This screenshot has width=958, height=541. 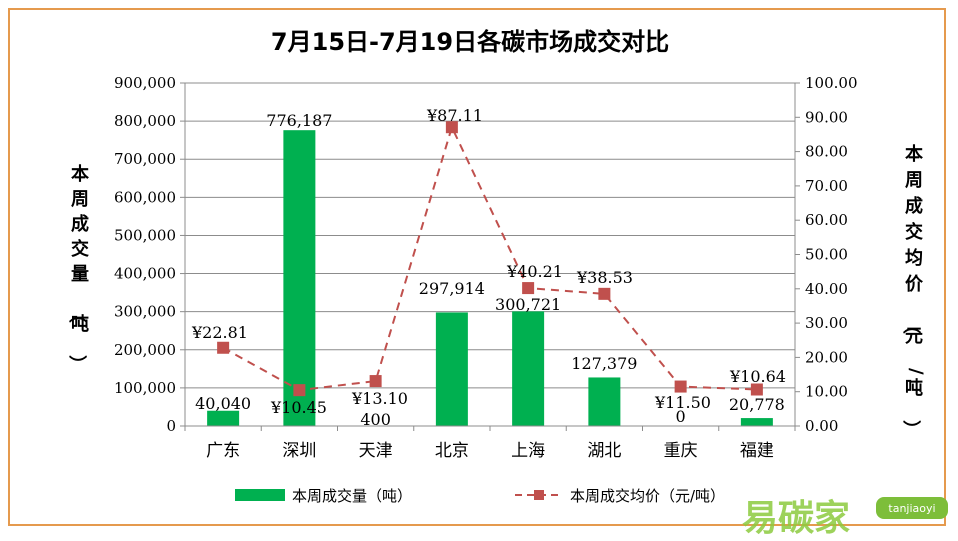 I want to click on x-tick-label: 深圳, so click(x=299, y=451).